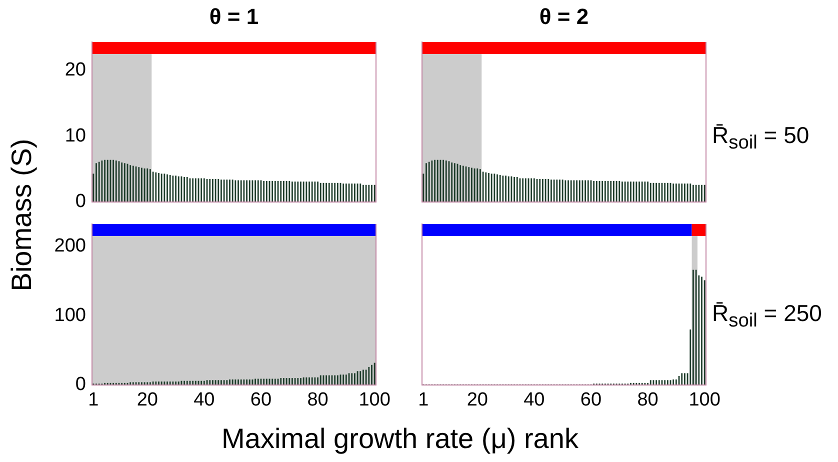 This screenshot has width=838, height=462. I want to click on y-tick-label: 100, so click(70, 315).